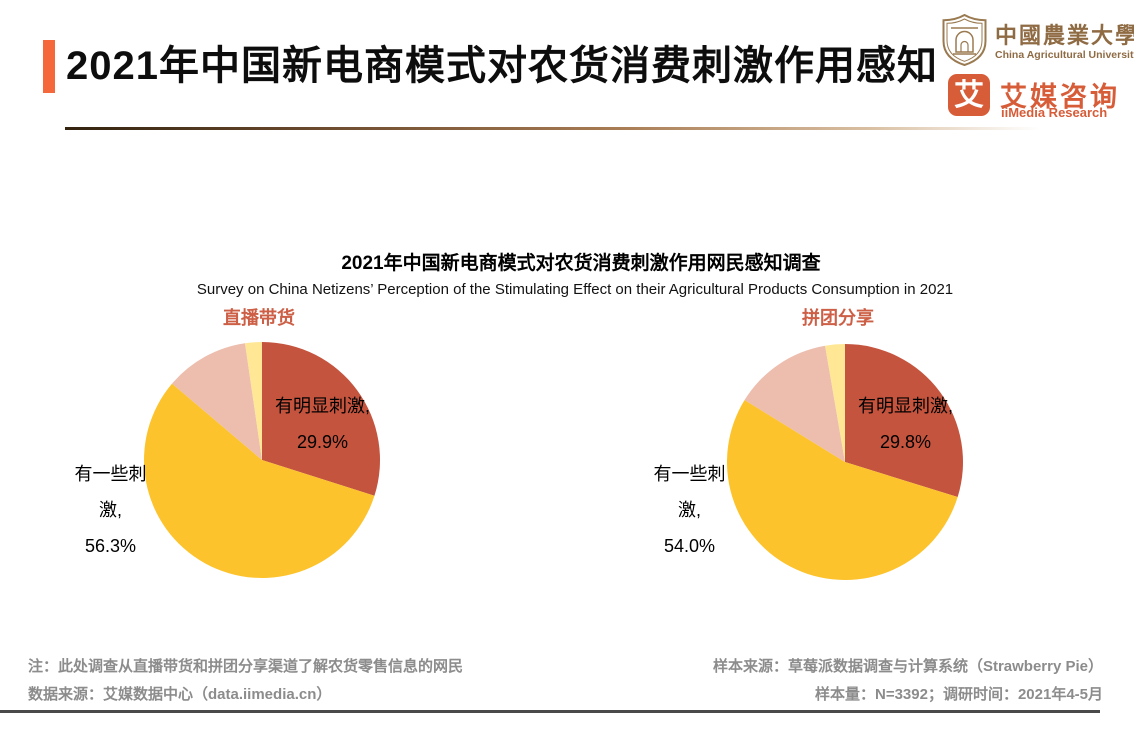  Describe the element at coordinates (502, 66) in the screenshot. I see `page-title: 2021年中国新电商模式对农货消费刺激作用感知` at that location.